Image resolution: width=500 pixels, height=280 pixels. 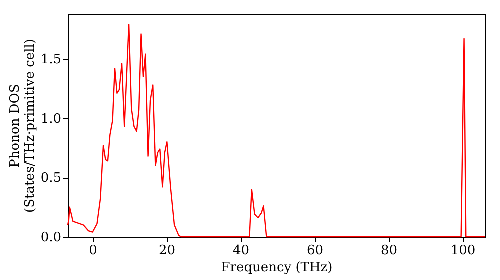 I want to click on y-tick-label: 1.5, so click(x=51, y=60).